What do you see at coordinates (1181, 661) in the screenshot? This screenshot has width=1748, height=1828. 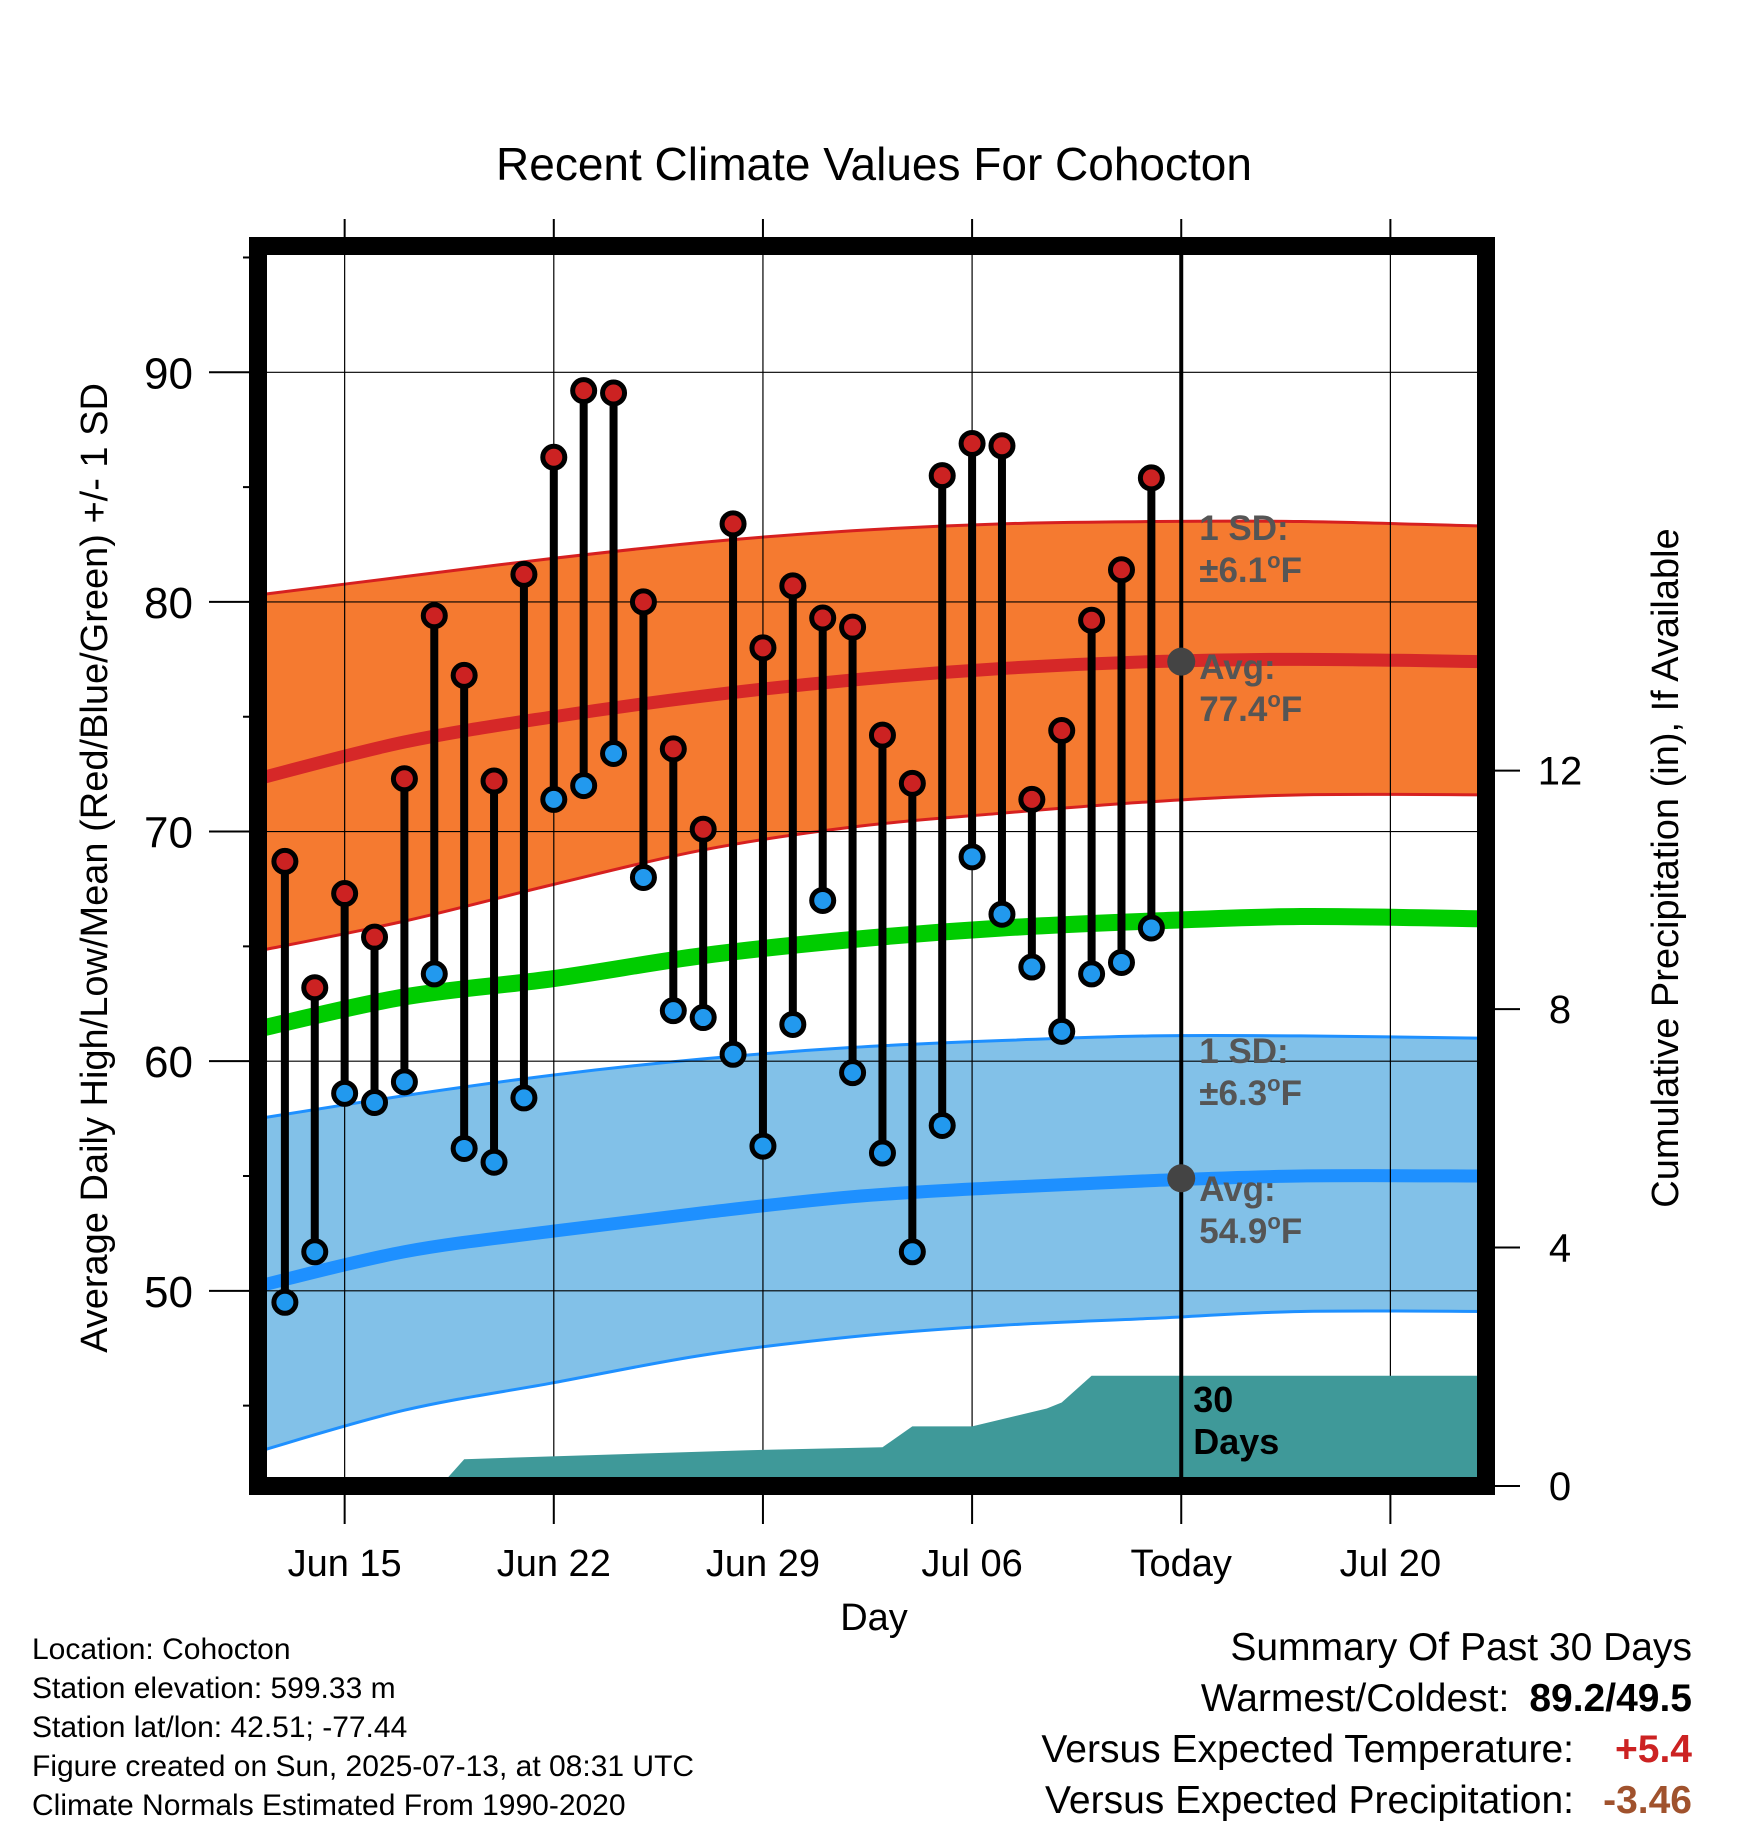 I see `high-avg-marker` at bounding box center [1181, 661].